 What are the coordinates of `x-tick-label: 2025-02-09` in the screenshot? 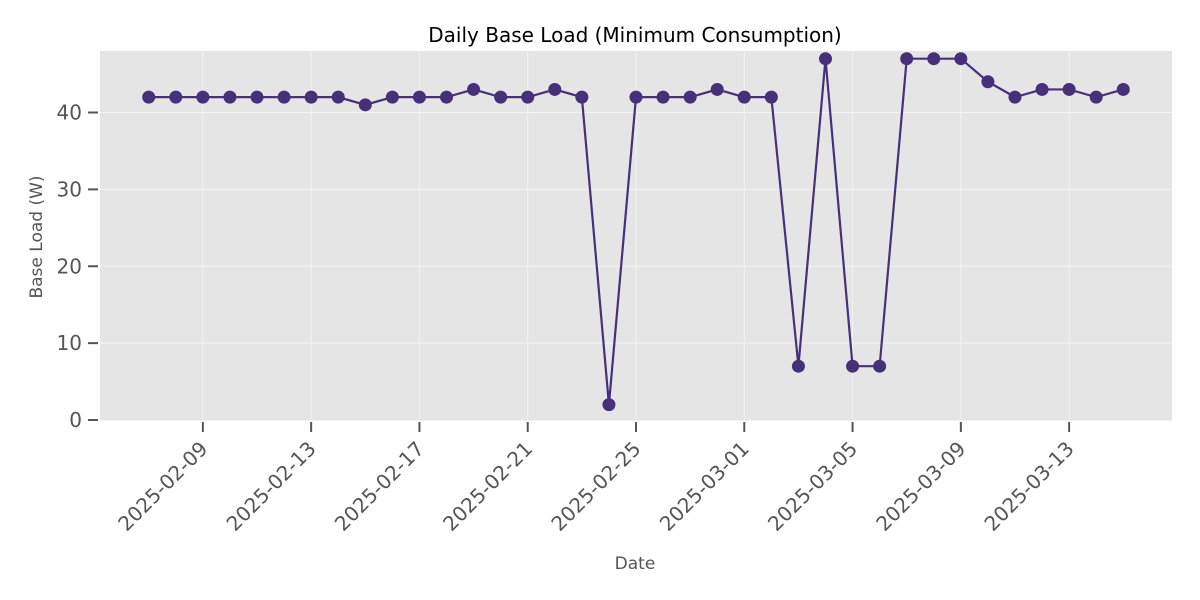 It's located at (162, 486).